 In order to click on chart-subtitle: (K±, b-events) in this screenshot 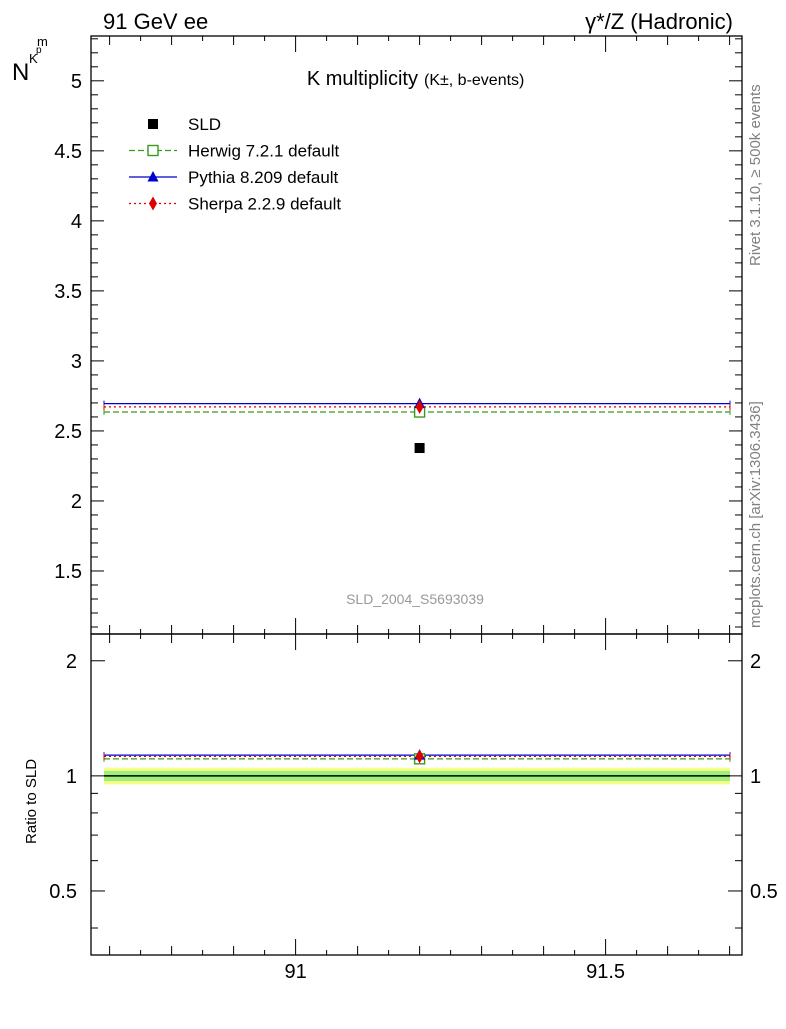, I will do `click(474, 80)`.